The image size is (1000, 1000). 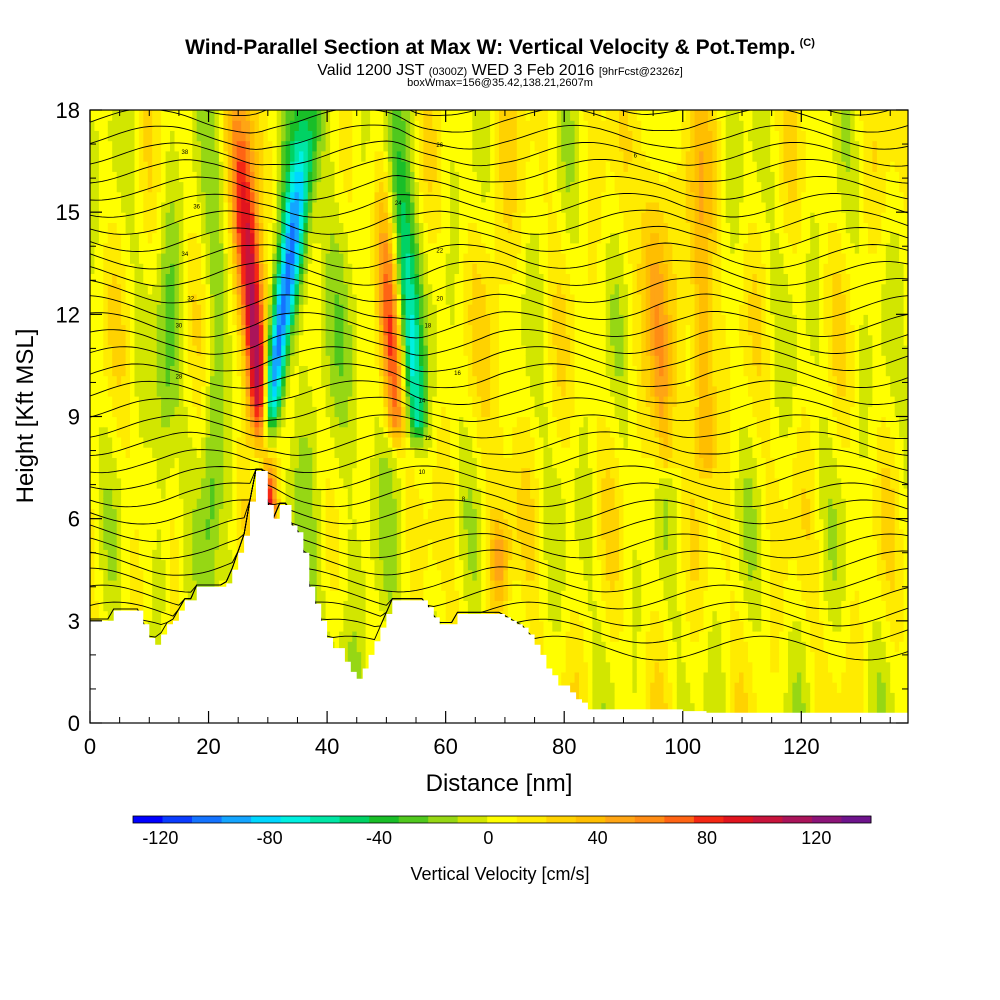 What do you see at coordinates (499, 783) in the screenshot?
I see `x-axis-label: Distance [nm]` at bounding box center [499, 783].